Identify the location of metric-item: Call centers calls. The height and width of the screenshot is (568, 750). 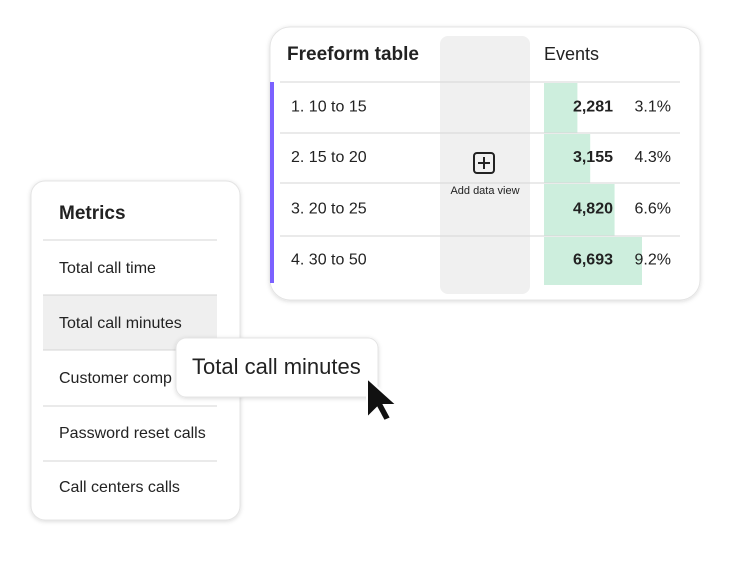
(119, 487).